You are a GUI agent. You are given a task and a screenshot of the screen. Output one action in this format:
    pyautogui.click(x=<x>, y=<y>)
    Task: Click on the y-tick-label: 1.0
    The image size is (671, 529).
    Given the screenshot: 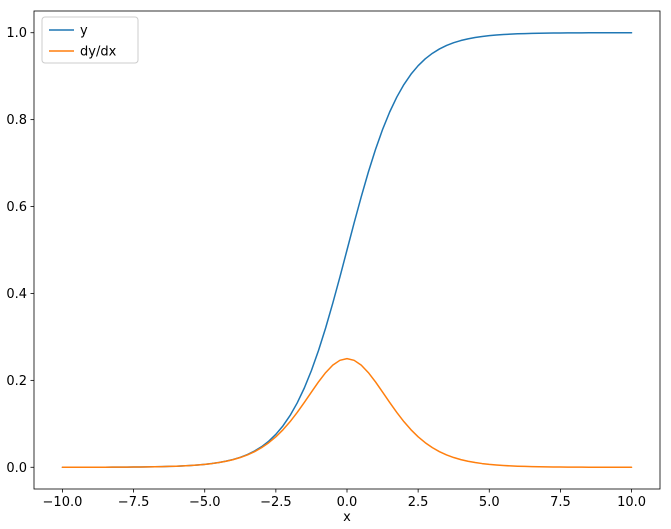 What is the action you would take?
    pyautogui.click(x=16, y=33)
    